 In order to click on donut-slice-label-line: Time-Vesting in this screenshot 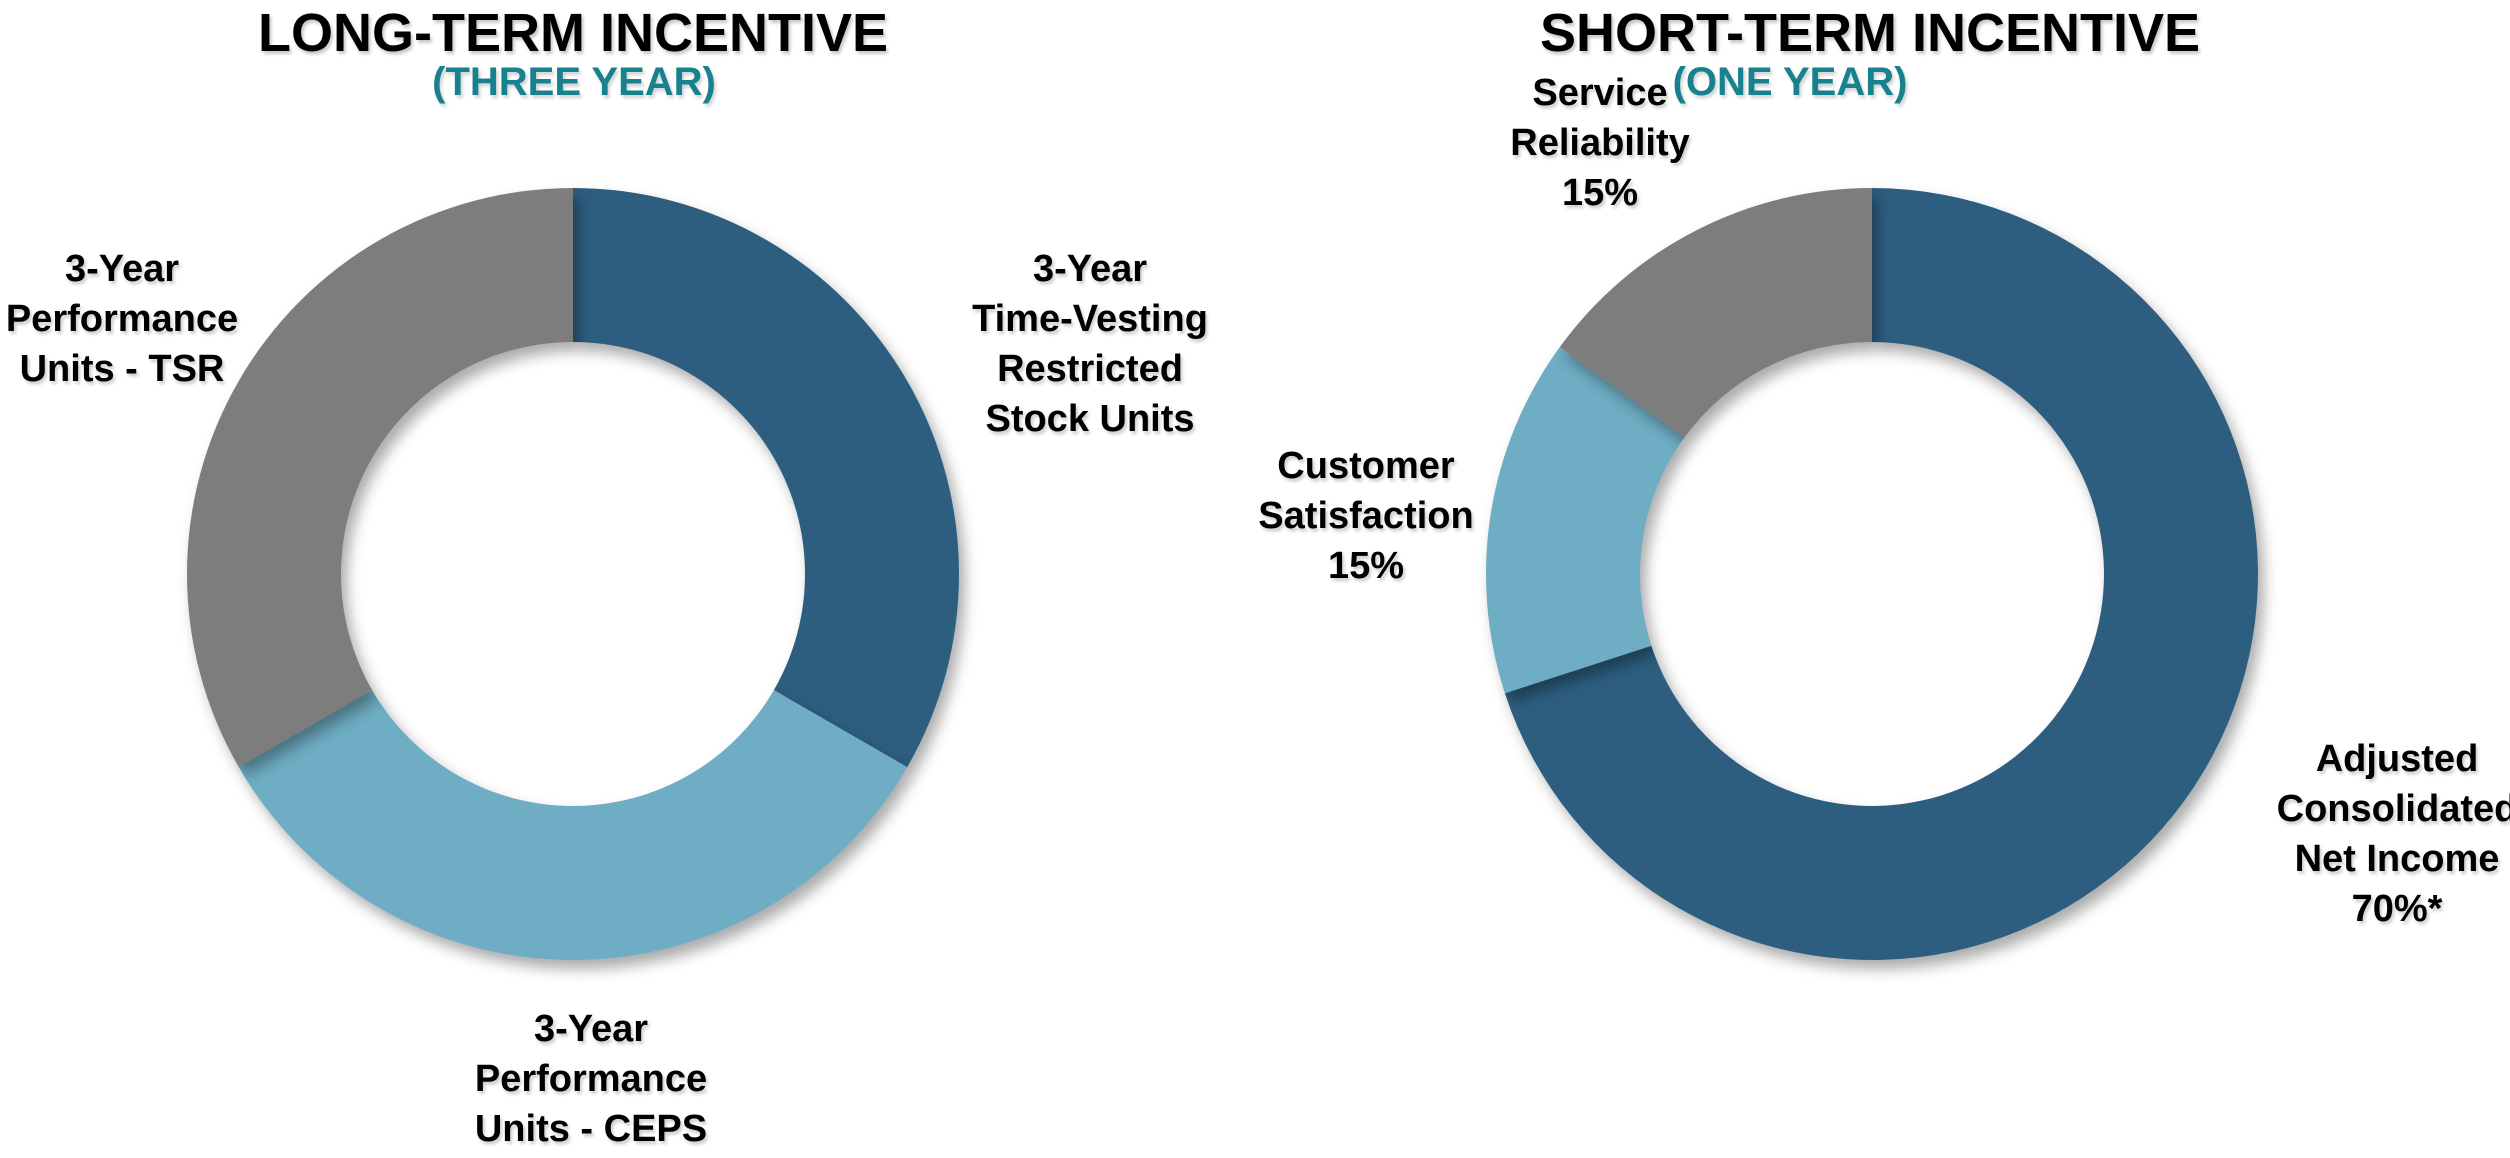, I will do `click(1090, 319)`.